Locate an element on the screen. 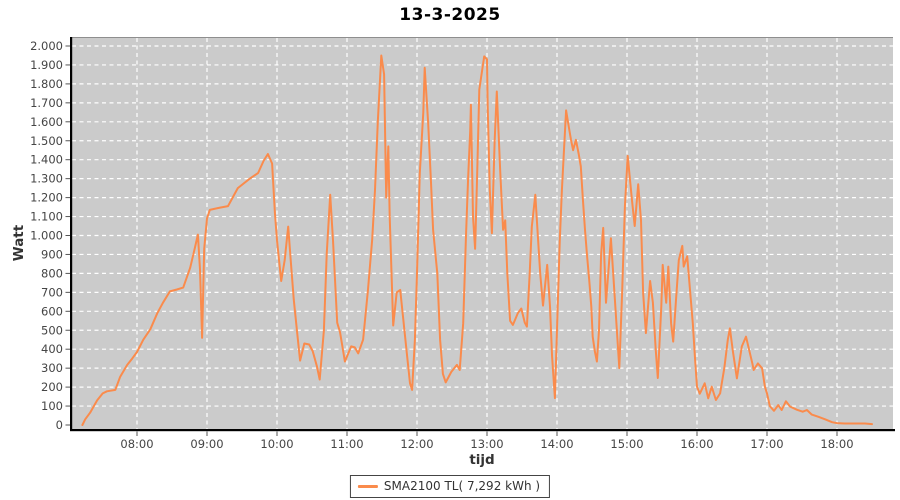 Image resolution: width=900 pixels, height=500 pixels. y-tick-label: 1.100 is located at coordinates (46, 217).